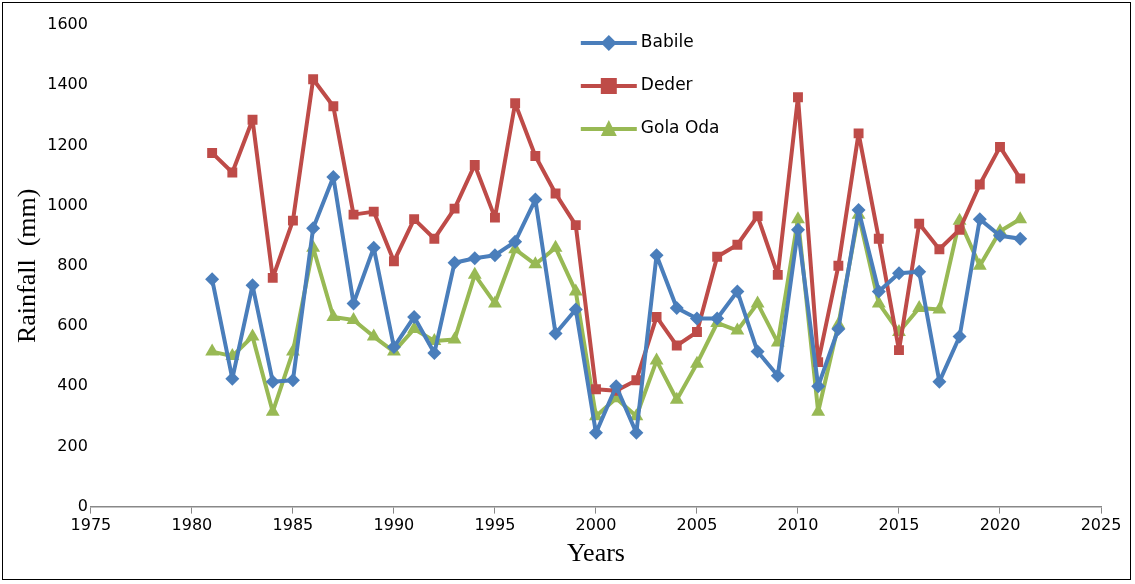 This screenshot has width=1135, height=584. I want to click on x-tick-label: 1990, so click(394, 525).